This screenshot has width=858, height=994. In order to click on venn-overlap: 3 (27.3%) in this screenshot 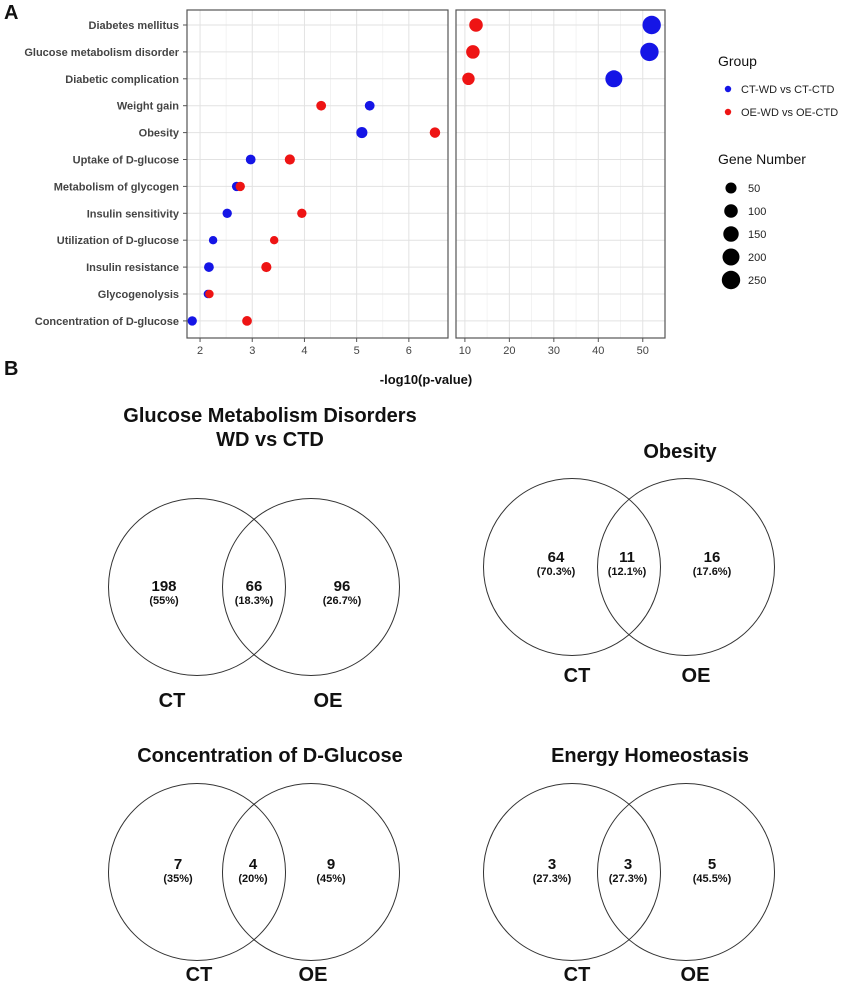, I will do `click(628, 871)`.